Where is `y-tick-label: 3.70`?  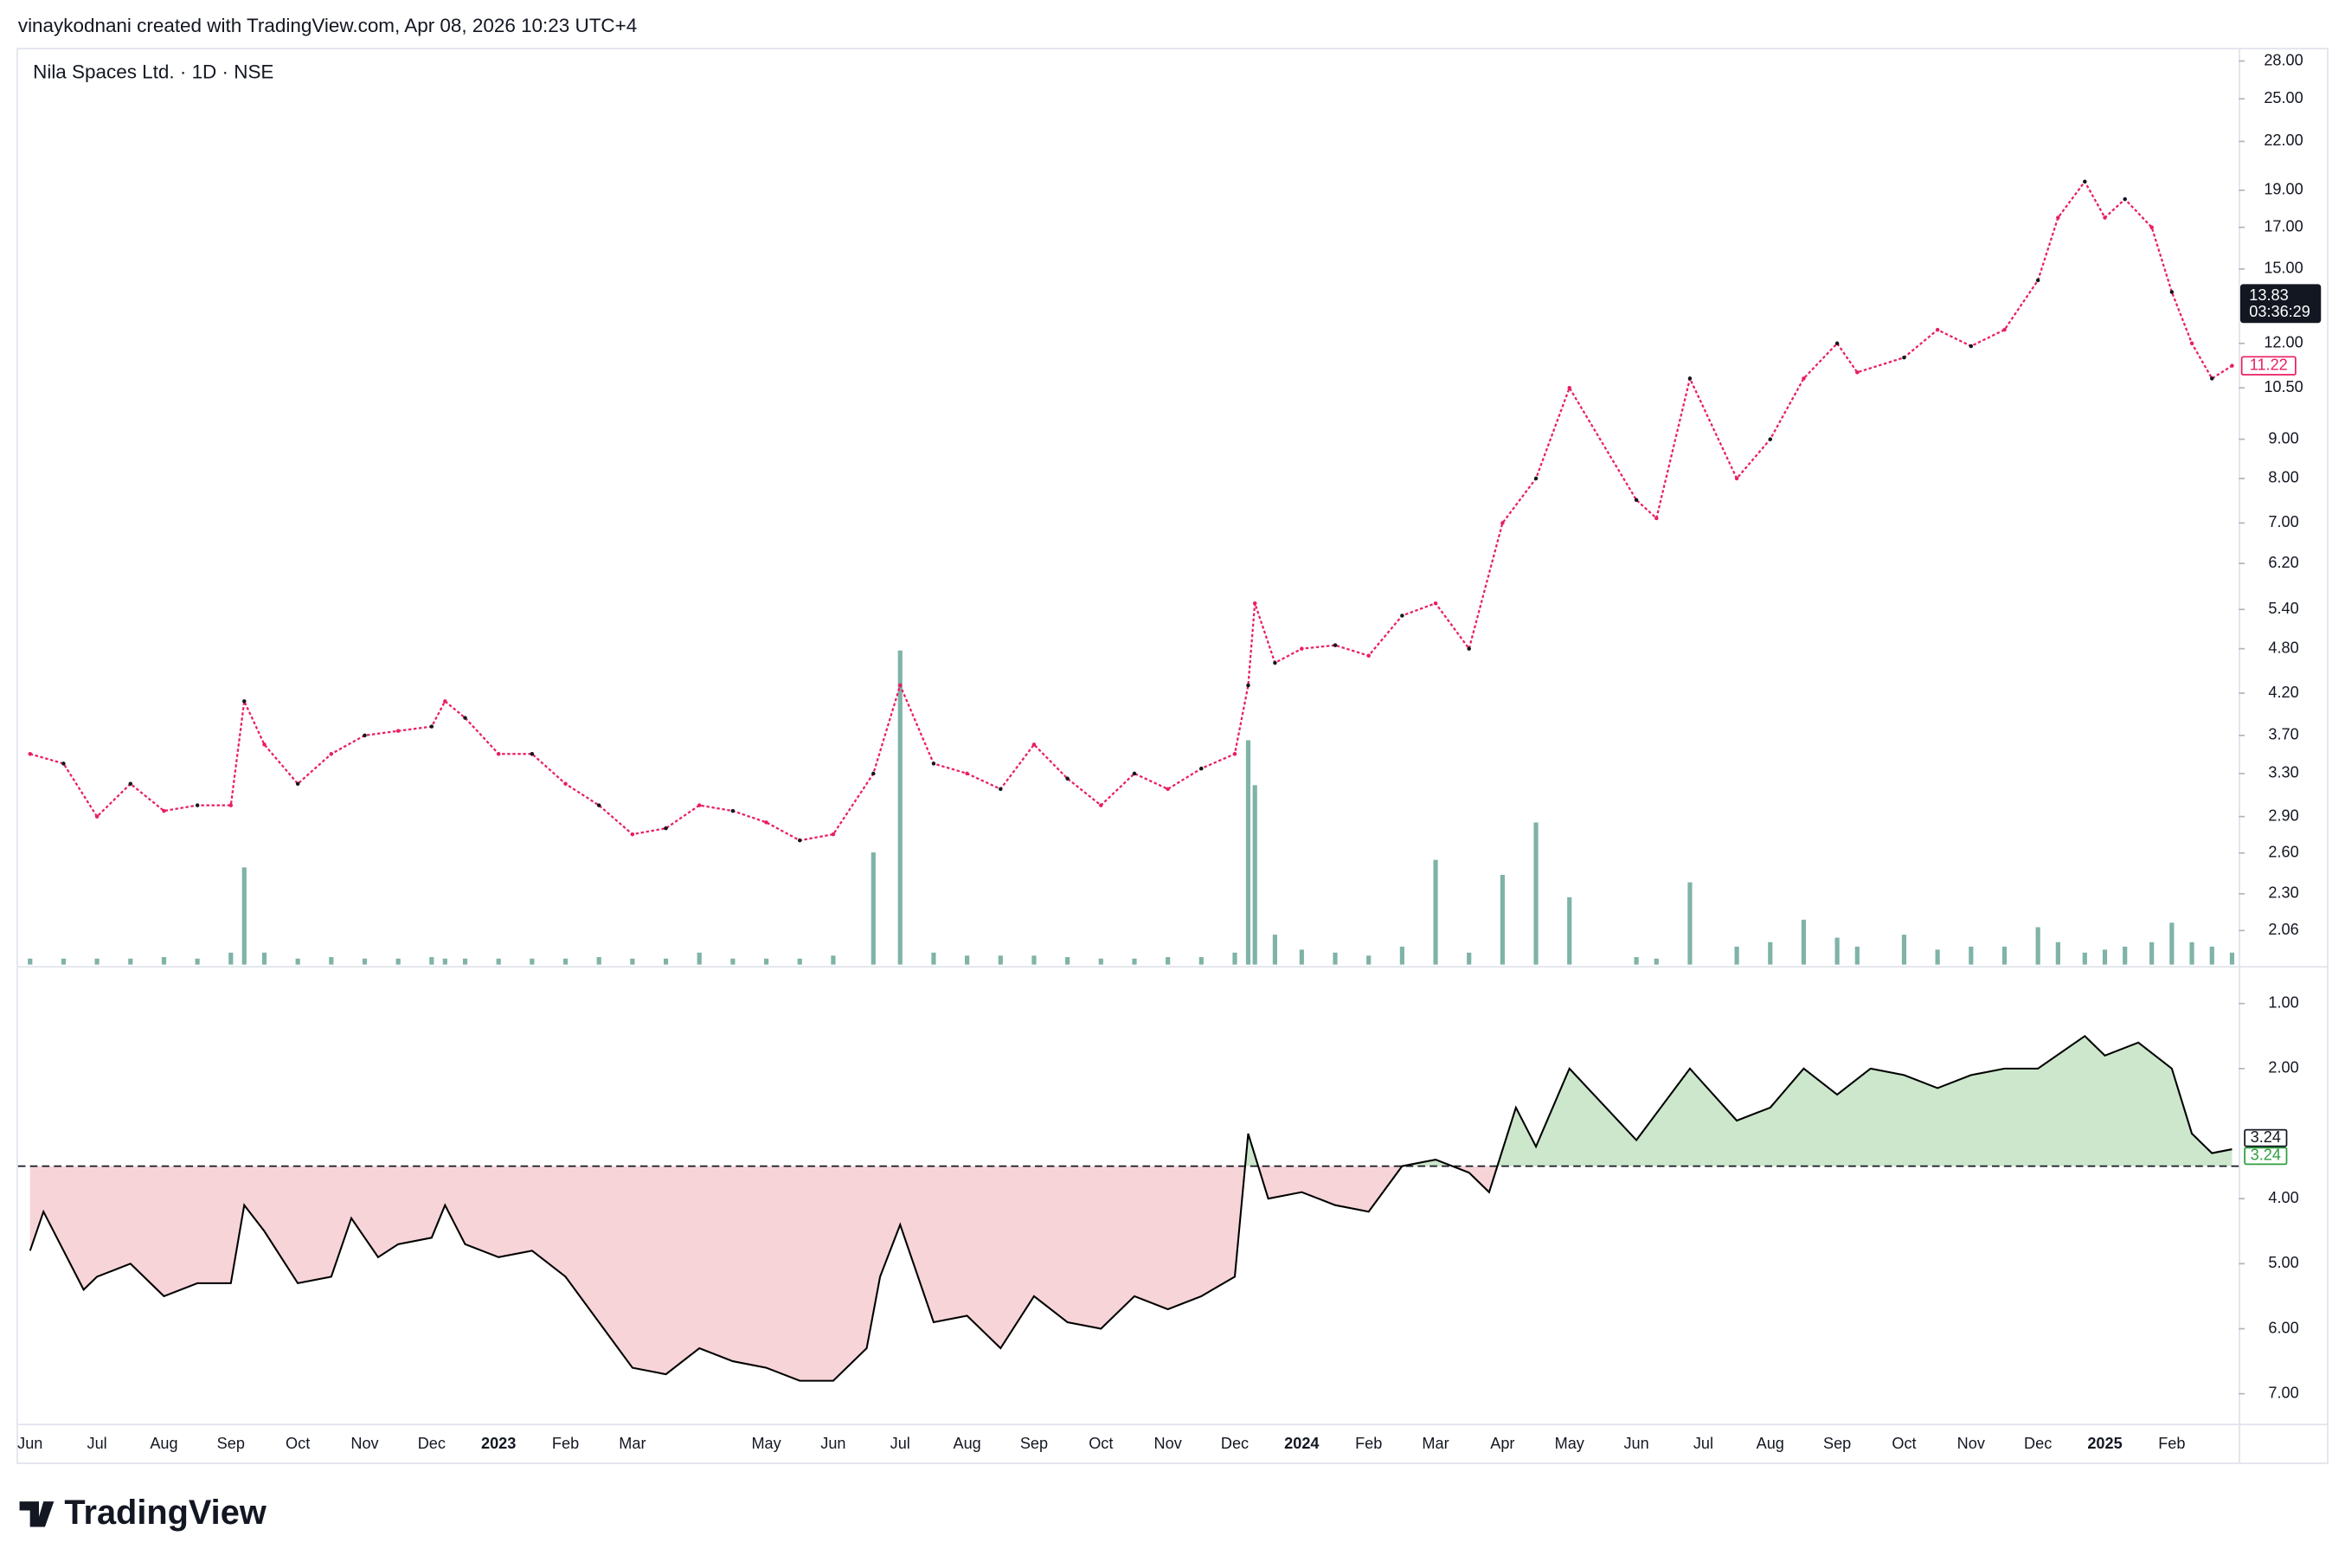 y-tick-label: 3.70 is located at coordinates (2283, 734).